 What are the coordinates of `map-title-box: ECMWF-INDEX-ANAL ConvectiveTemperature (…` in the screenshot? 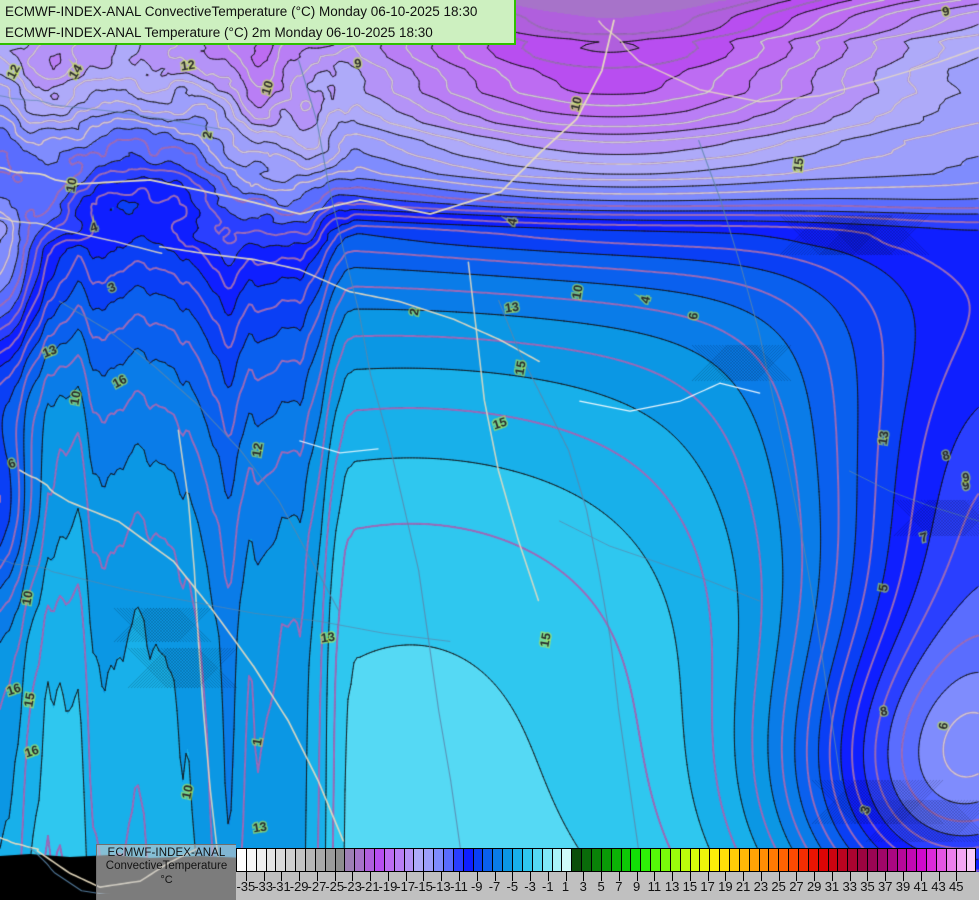 It's located at (258, 22).